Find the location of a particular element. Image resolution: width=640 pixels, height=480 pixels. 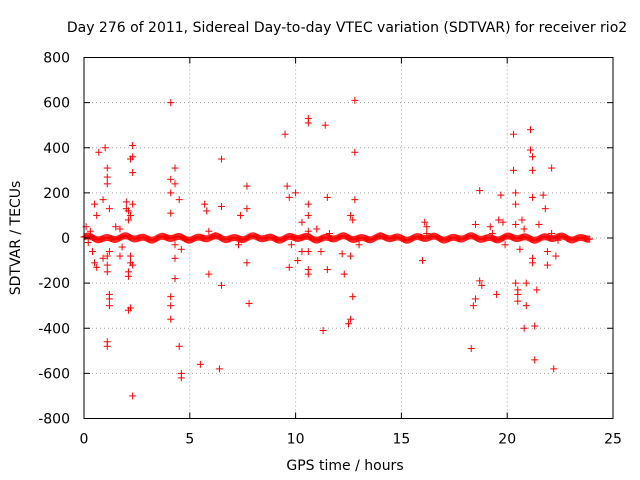

y-tick-label: -200 is located at coordinates (54, 284).